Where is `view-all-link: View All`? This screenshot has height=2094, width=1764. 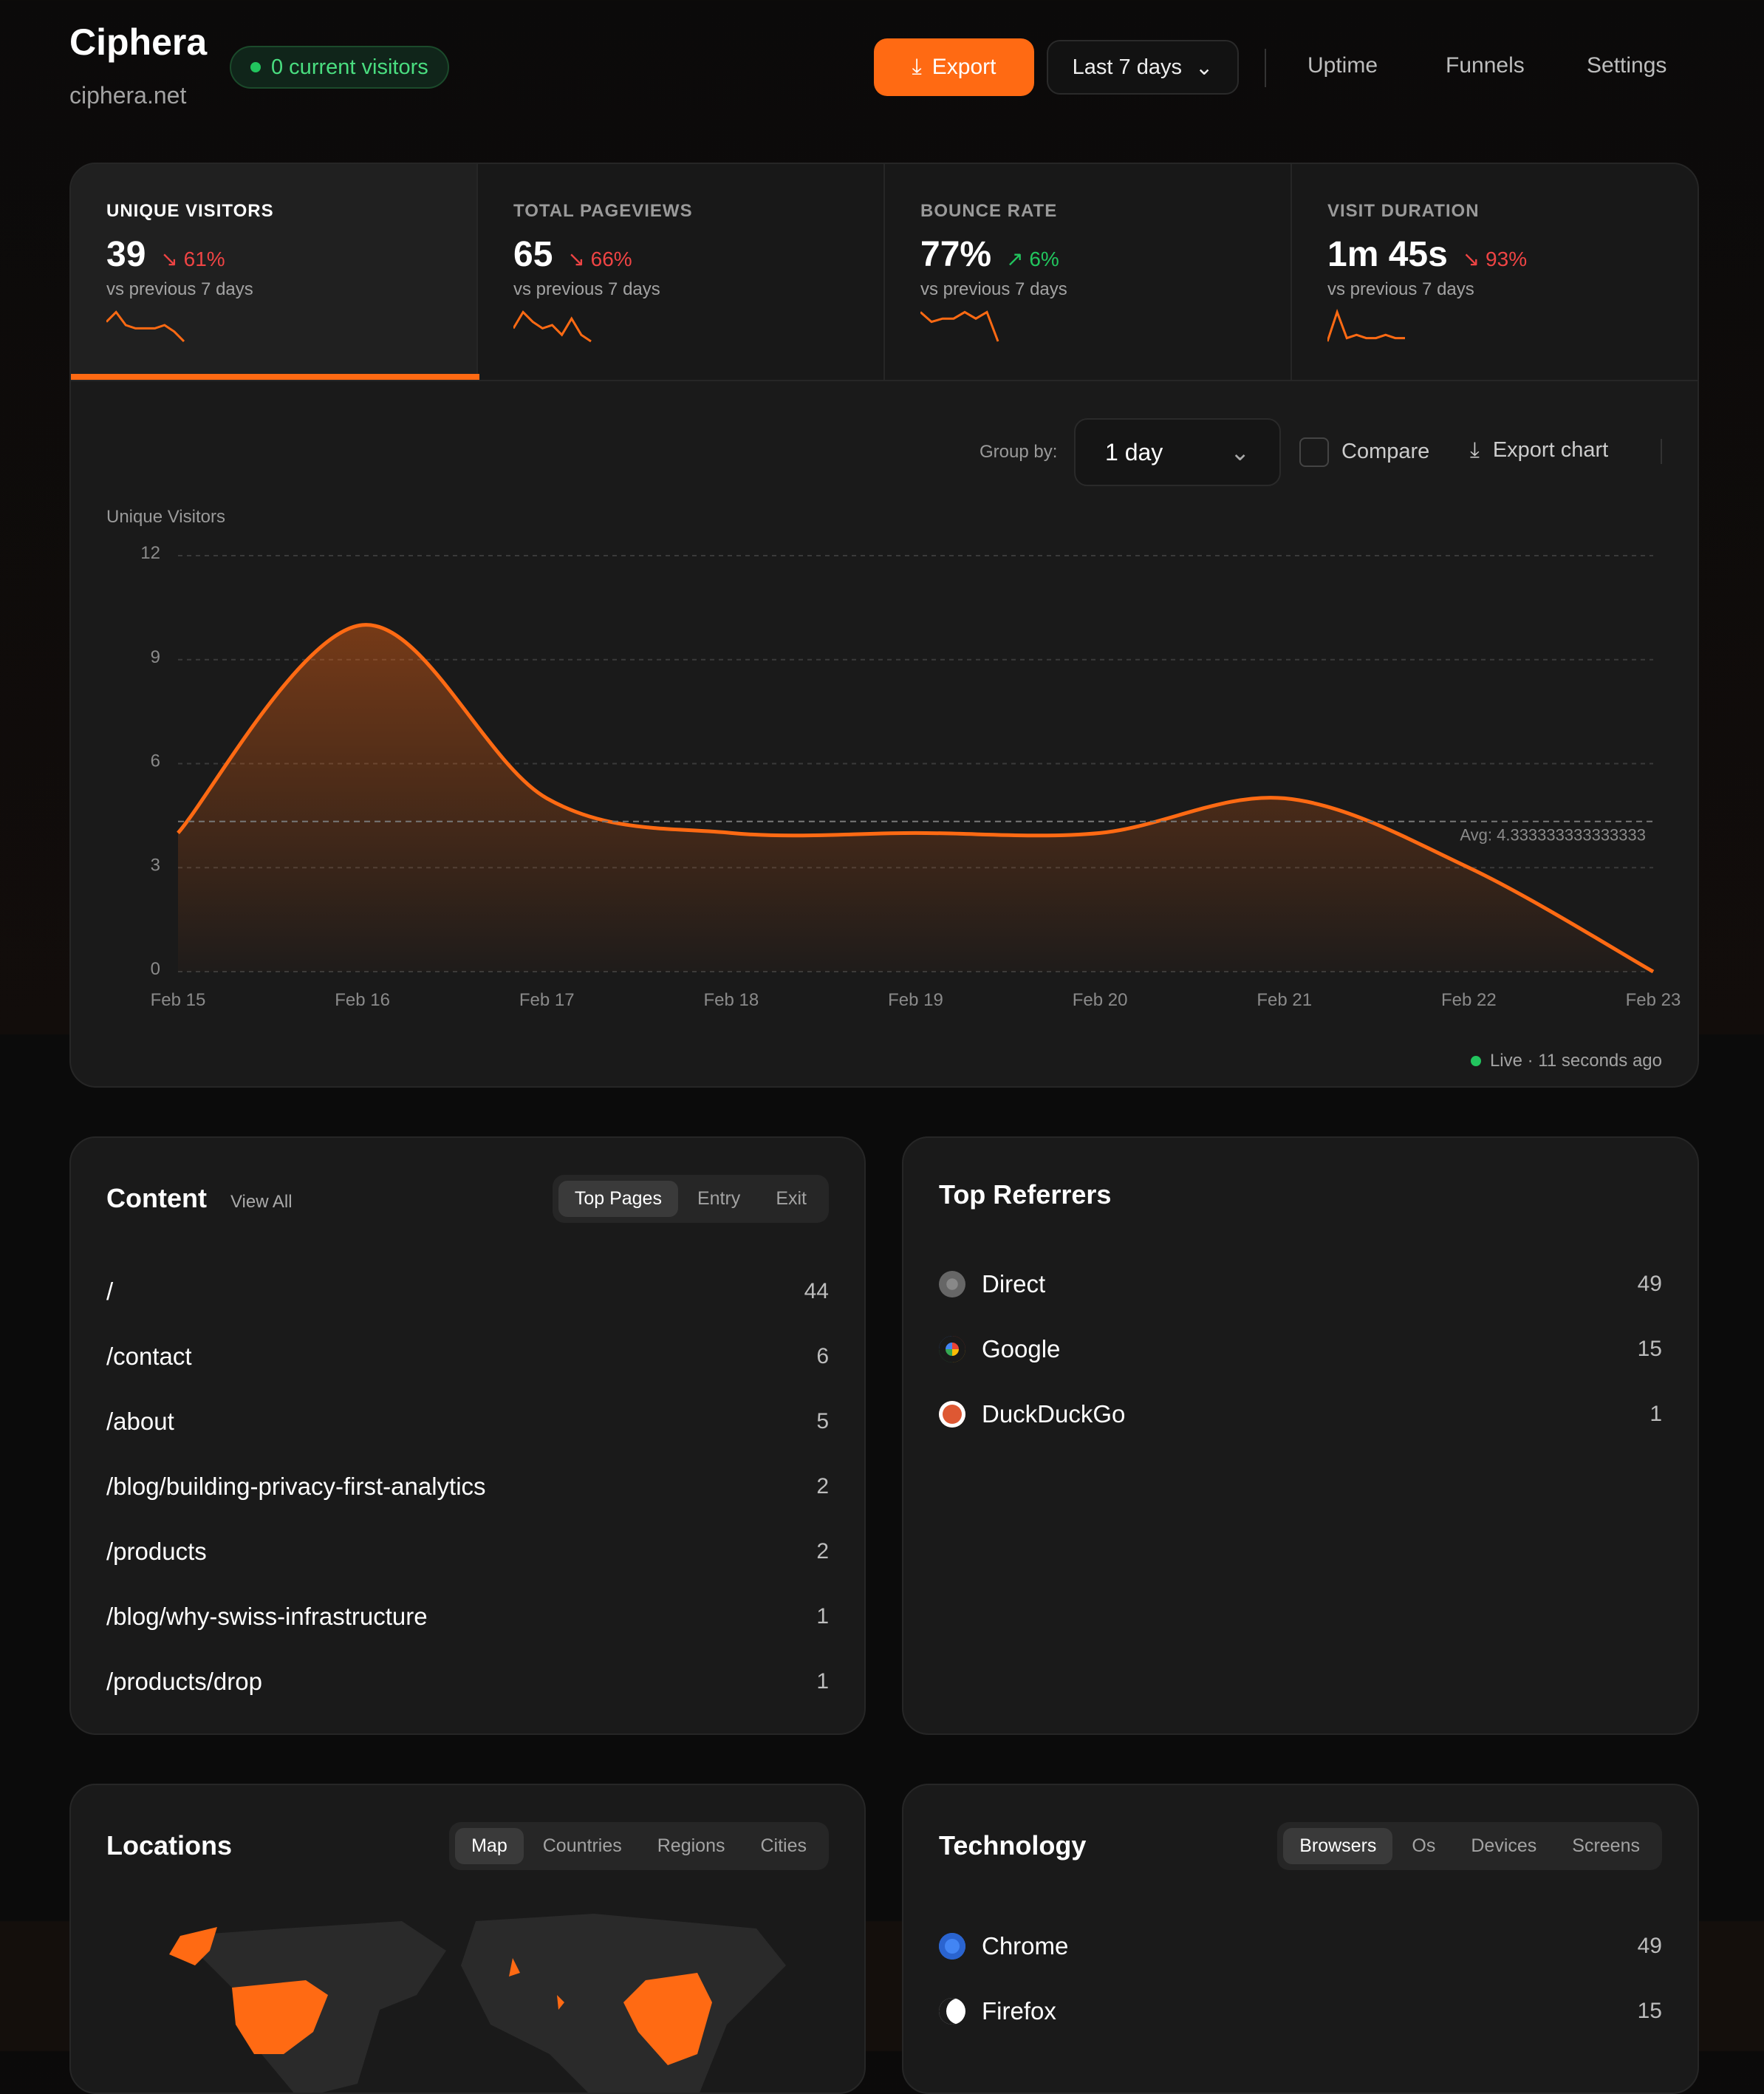 view-all-link: View All is located at coordinates (261, 1202).